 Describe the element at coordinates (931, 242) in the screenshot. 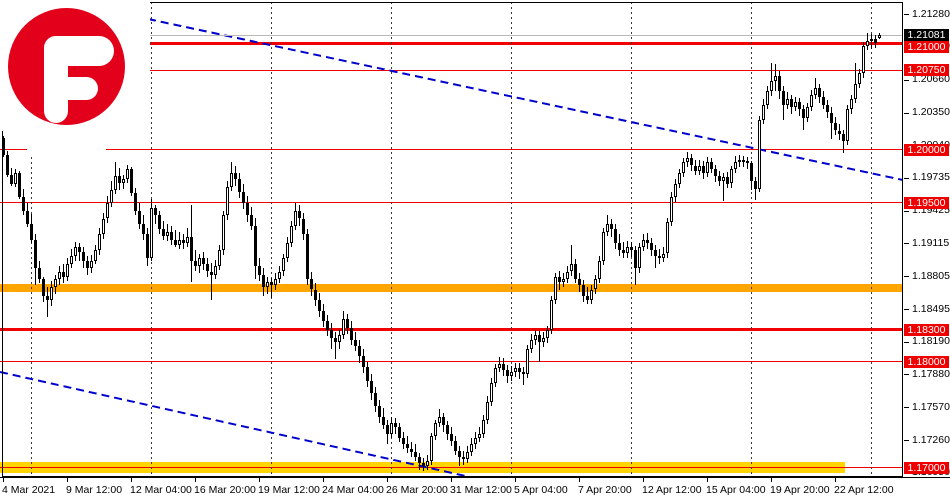

I see `price-tick-label: 1.19115` at that location.